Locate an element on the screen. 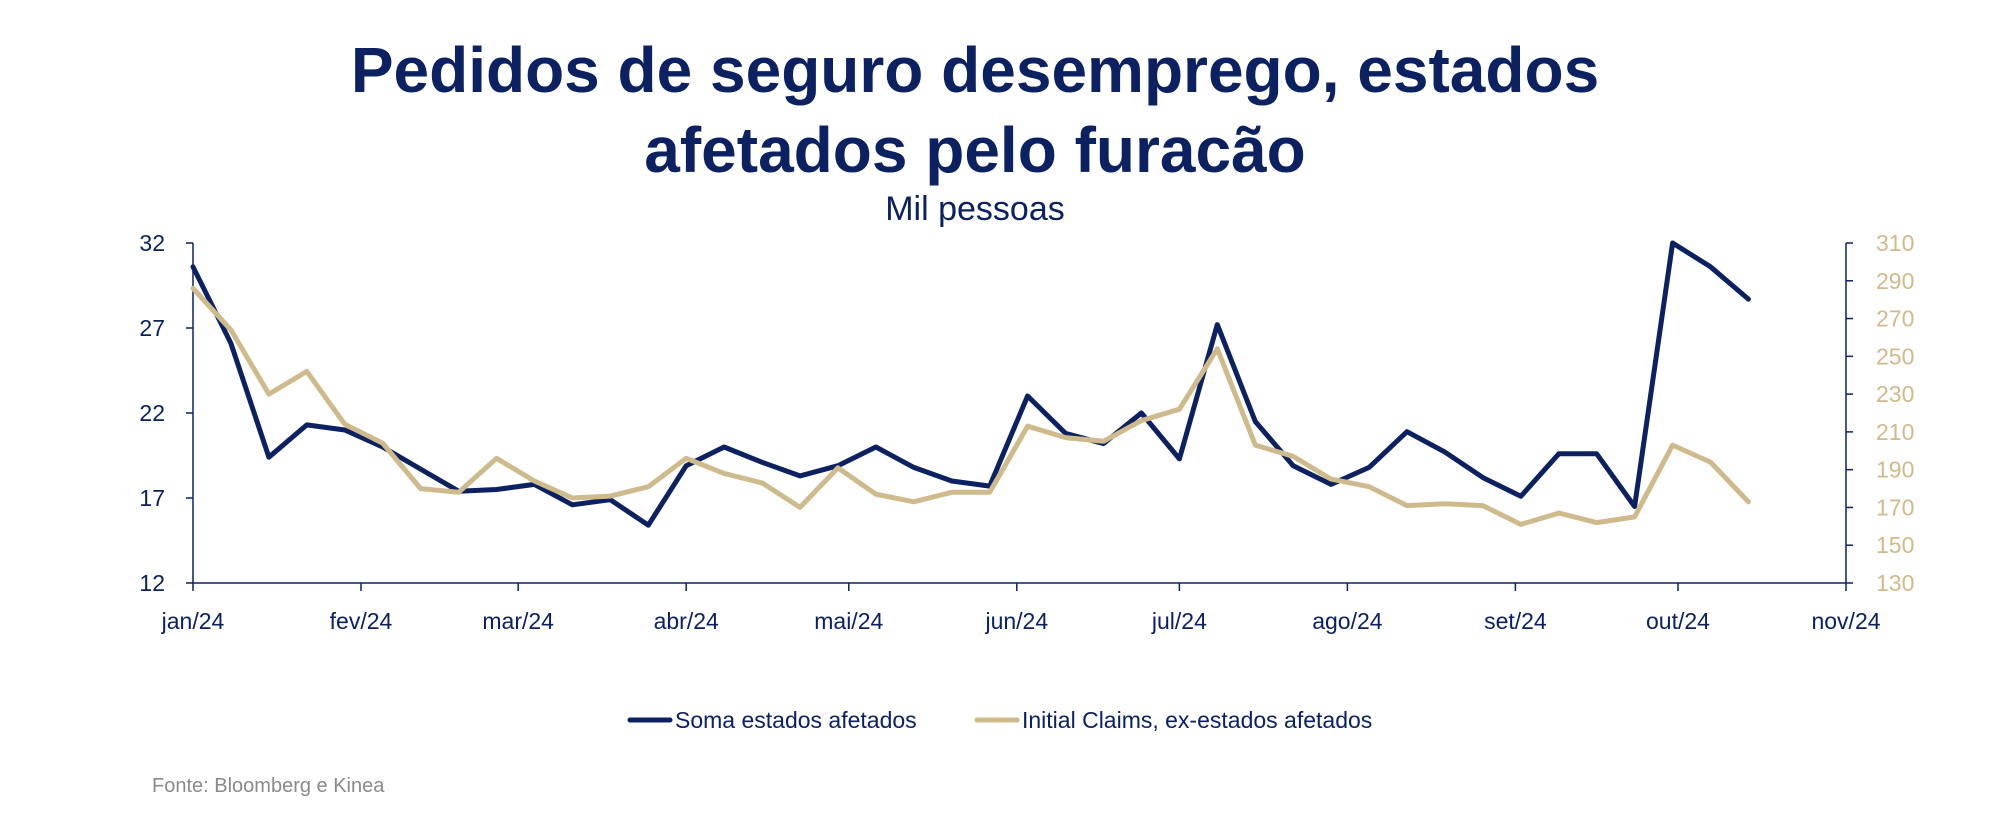 This screenshot has height=823, width=1998. x-tick-label: jul/24 is located at coordinates (1179, 621).